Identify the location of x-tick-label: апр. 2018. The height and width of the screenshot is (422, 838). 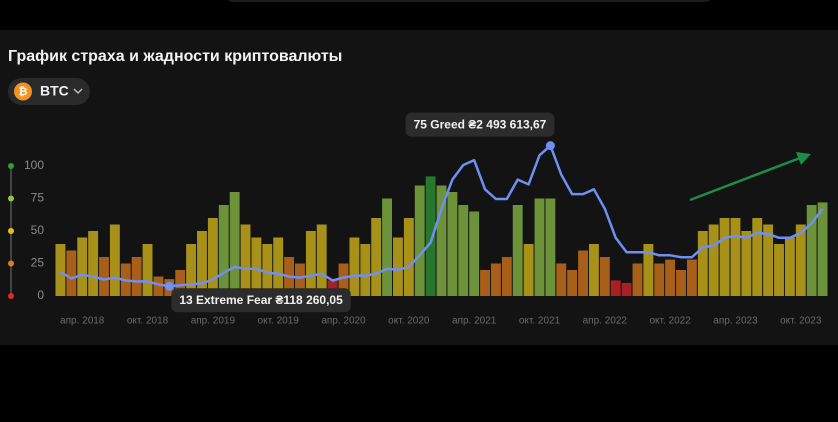
(82, 321).